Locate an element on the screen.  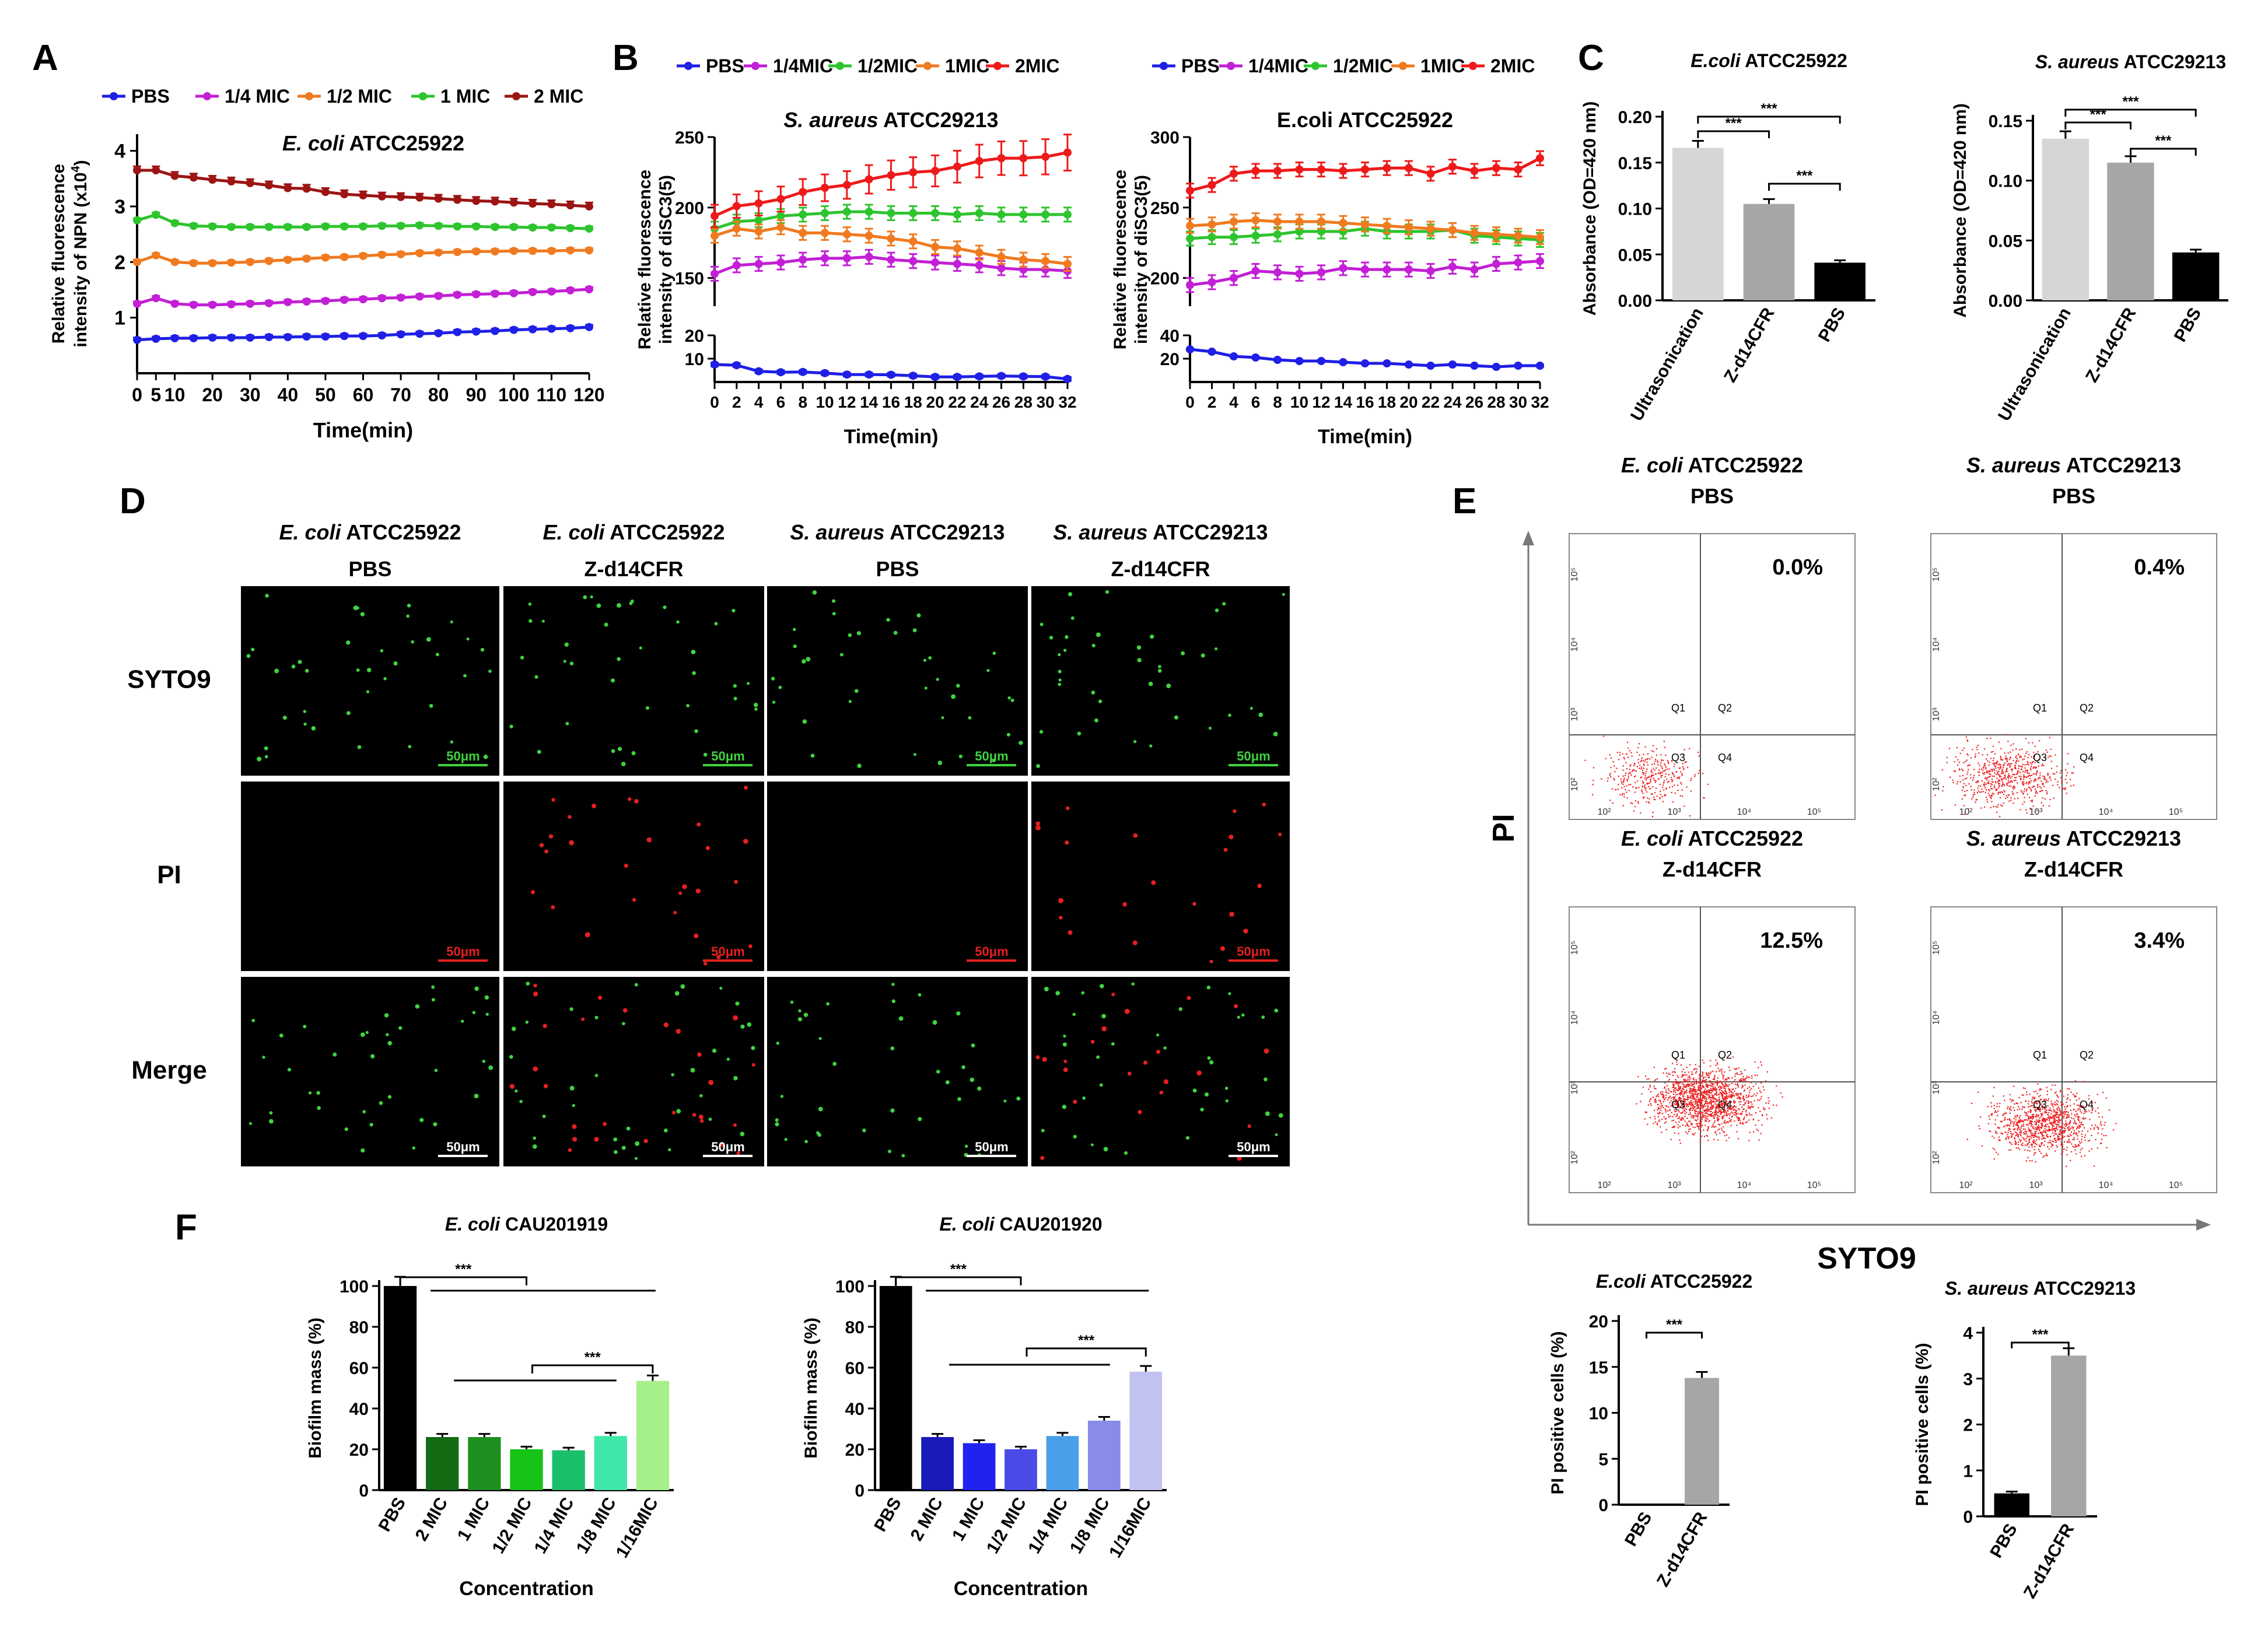
chart-title: E. coli ATCC25922 is located at coordinates (373, 143).